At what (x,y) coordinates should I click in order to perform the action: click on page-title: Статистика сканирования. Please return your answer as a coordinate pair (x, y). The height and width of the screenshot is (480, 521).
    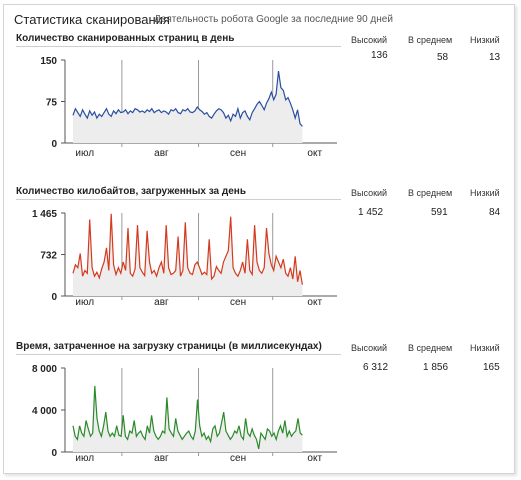
    Looking at the image, I should click on (92, 19).